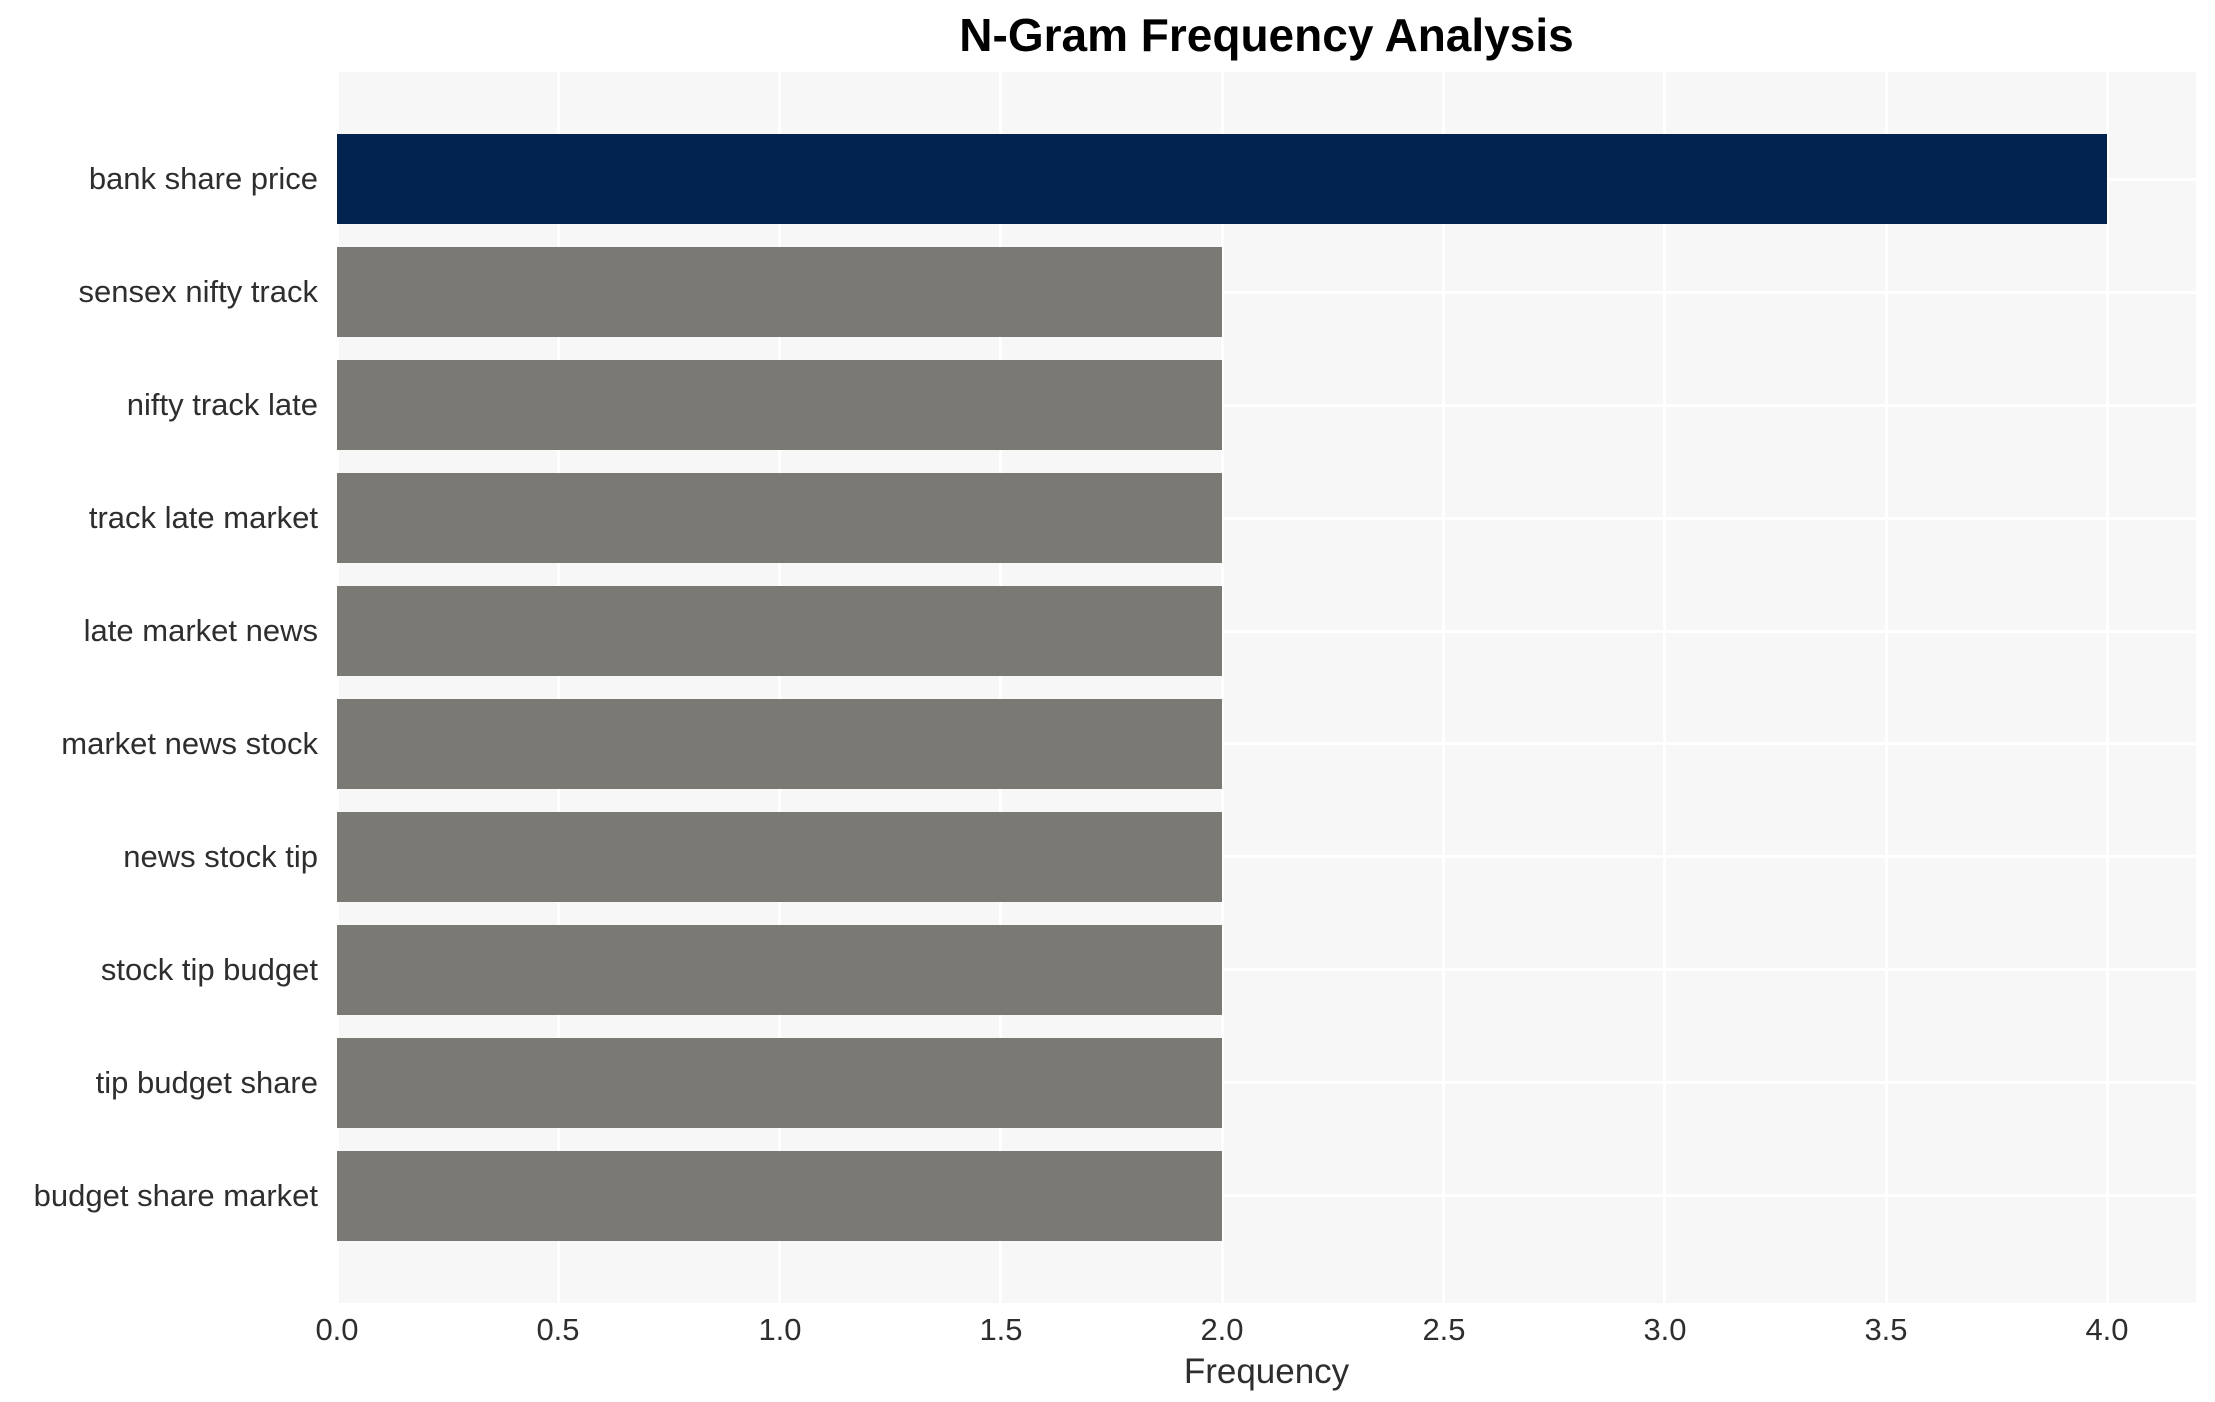  What do you see at coordinates (222, 404) in the screenshot?
I see `y-tick-label: nifty track late` at bounding box center [222, 404].